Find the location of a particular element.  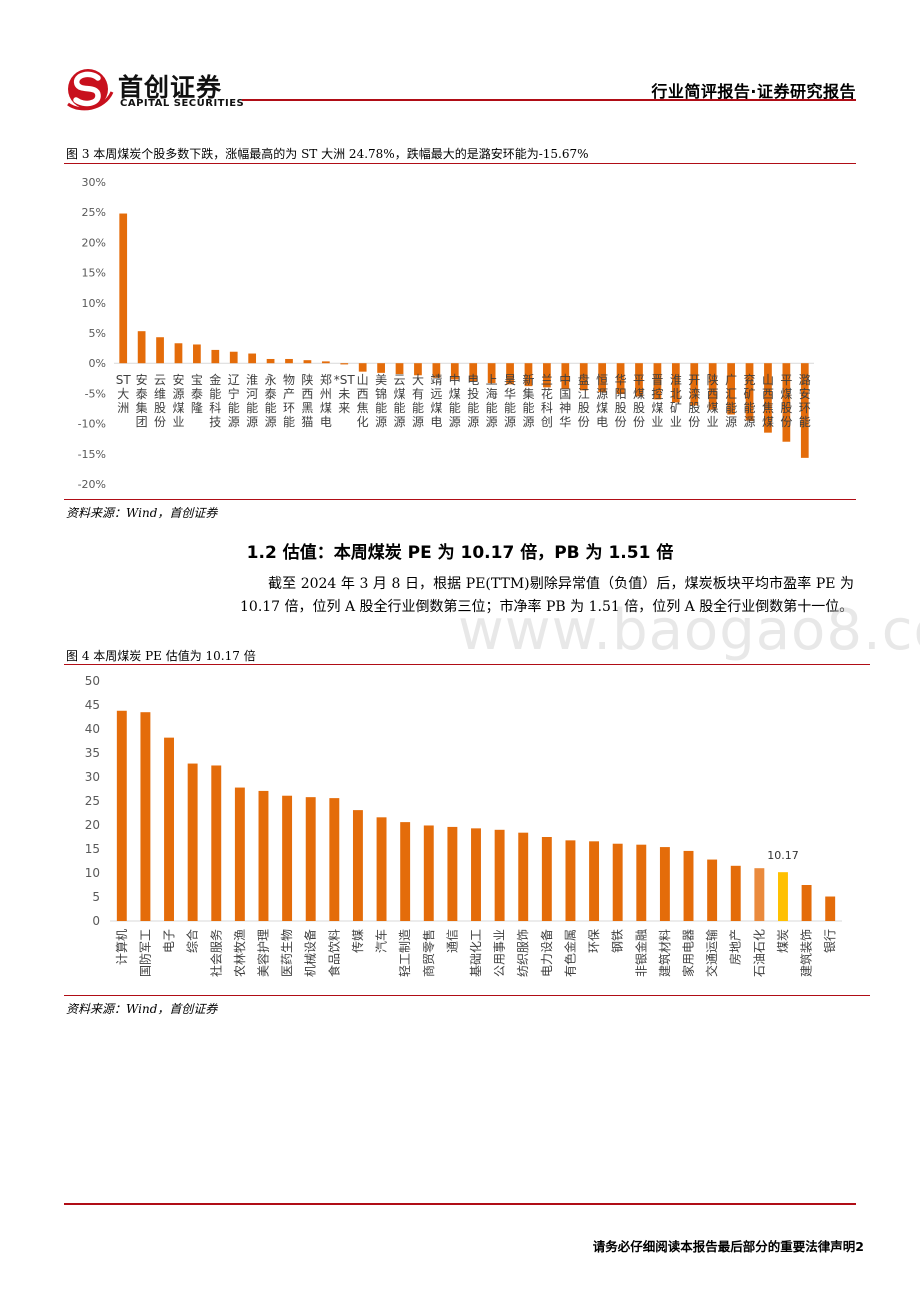

brand-name-en: CAPITAL SECURITIES is located at coordinates (182, 103).